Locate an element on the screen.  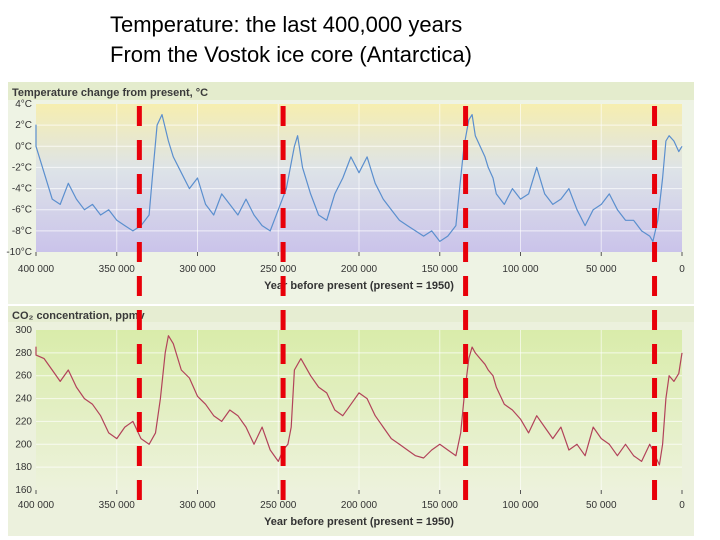
co2-panel-header is located at coordinates (351, 314).